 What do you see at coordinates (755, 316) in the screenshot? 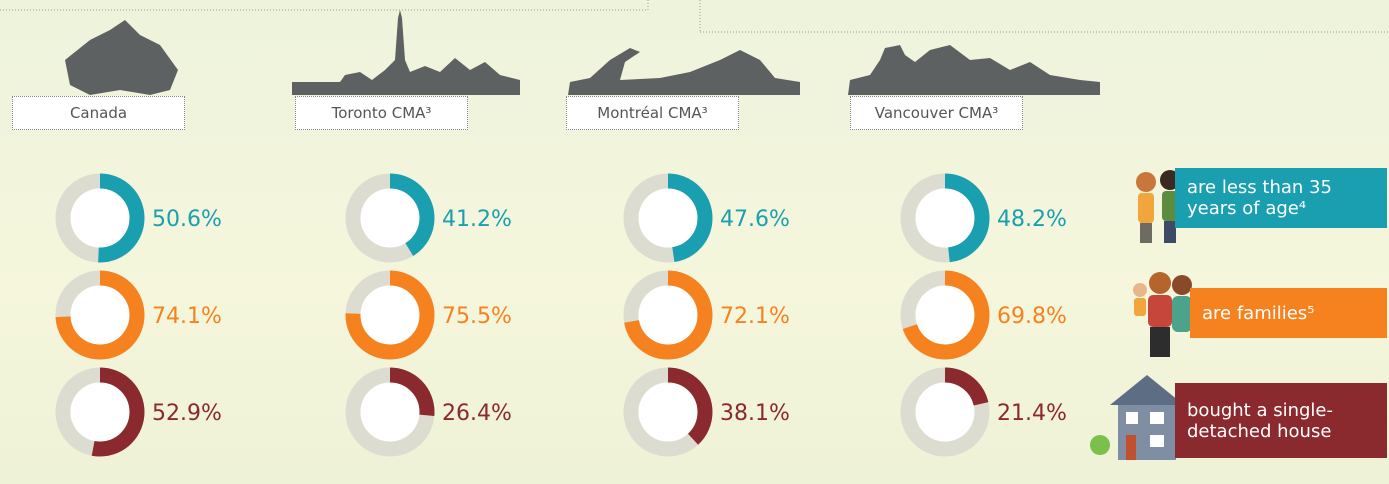
I see `value-label: 72.1%` at bounding box center [755, 316].